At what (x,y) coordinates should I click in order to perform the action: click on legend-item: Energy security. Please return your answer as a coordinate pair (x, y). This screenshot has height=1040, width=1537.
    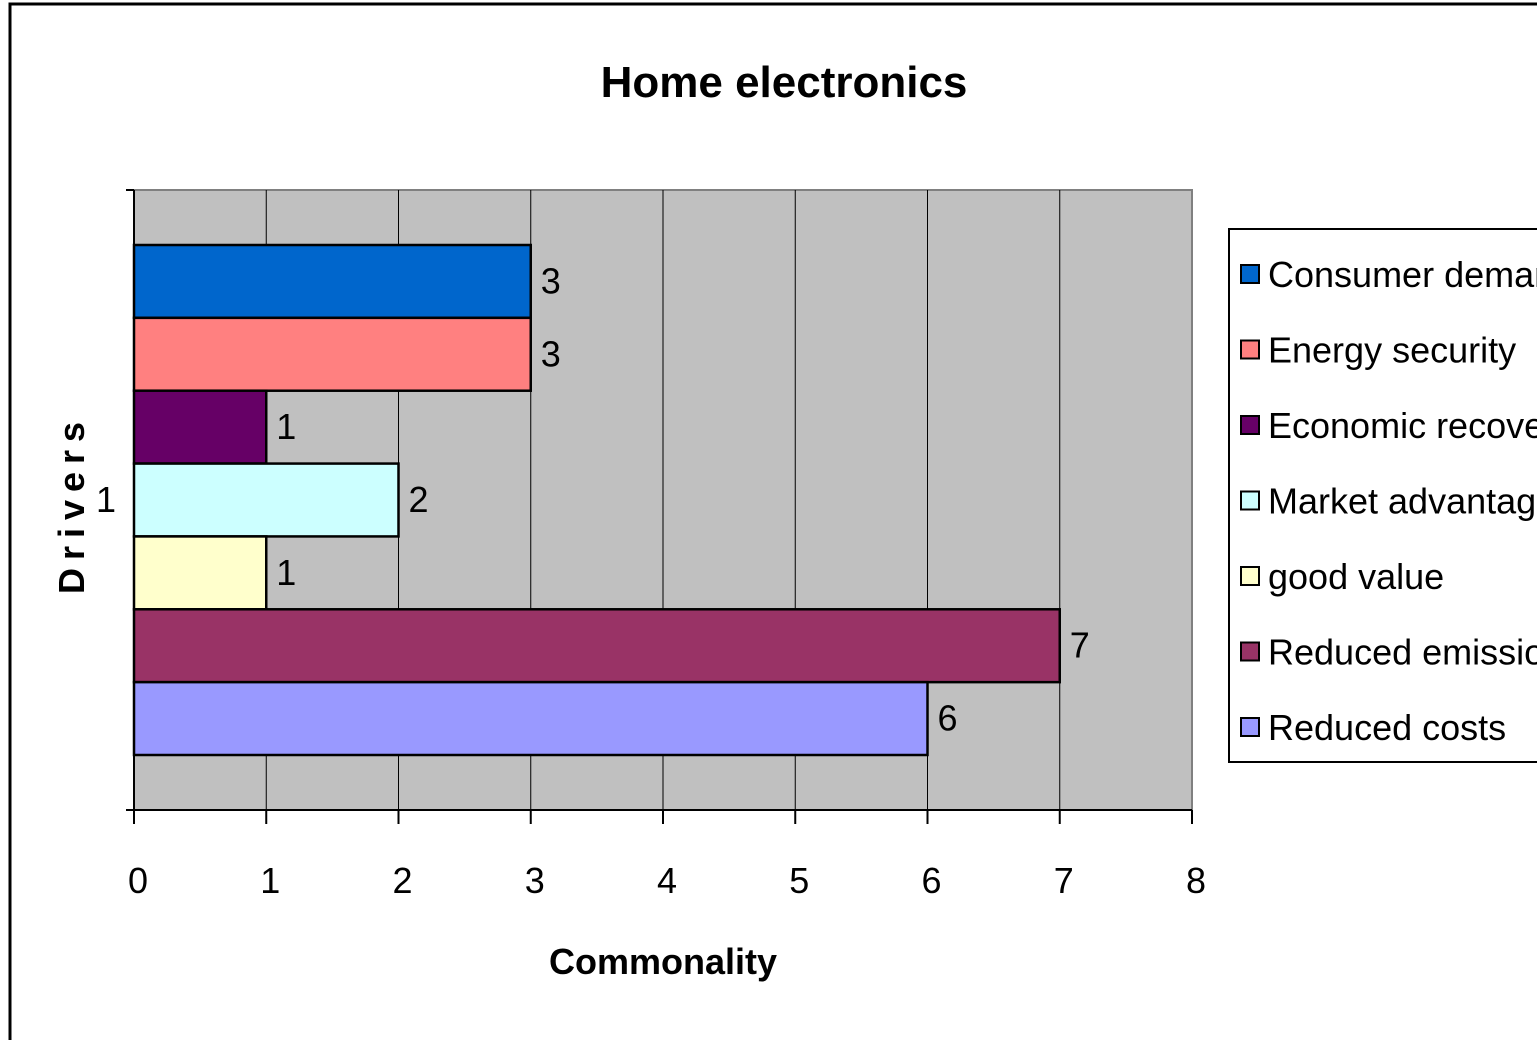
    Looking at the image, I should click on (1378, 350).